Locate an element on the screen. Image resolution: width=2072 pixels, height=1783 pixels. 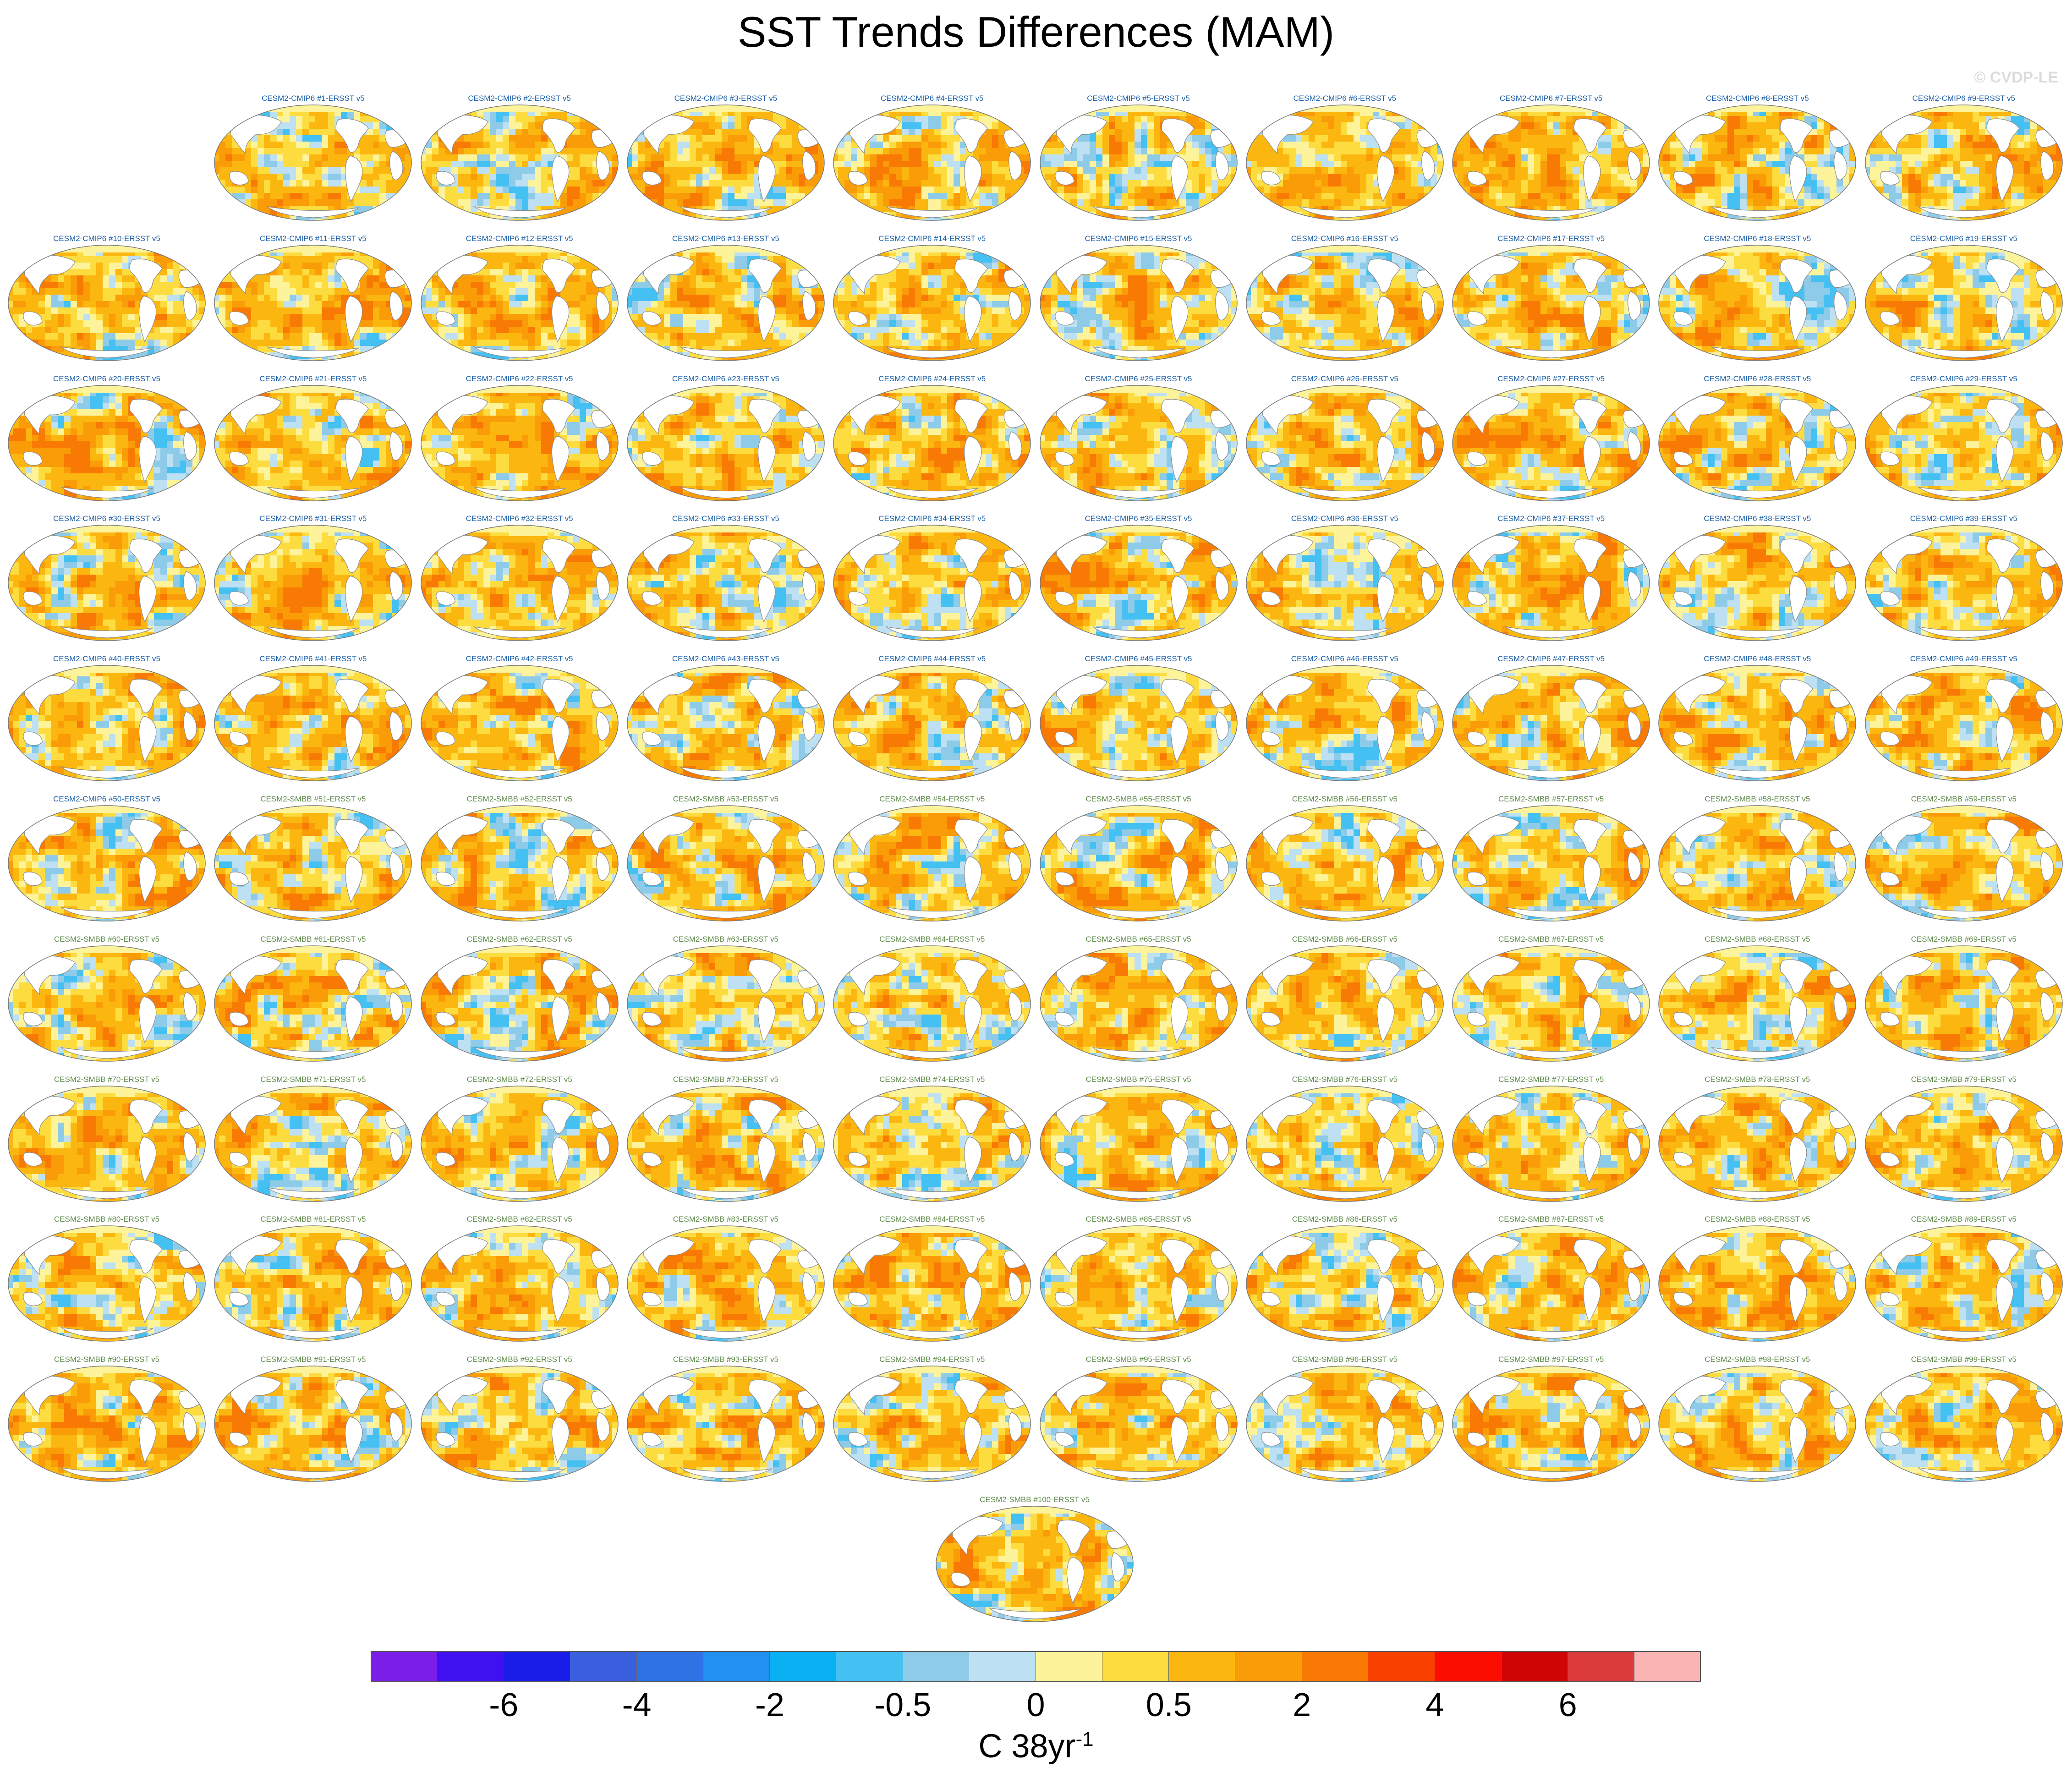
map-panel: CESM2-CMIP6 #30-ERSST v5 is located at coordinates (107, 578).